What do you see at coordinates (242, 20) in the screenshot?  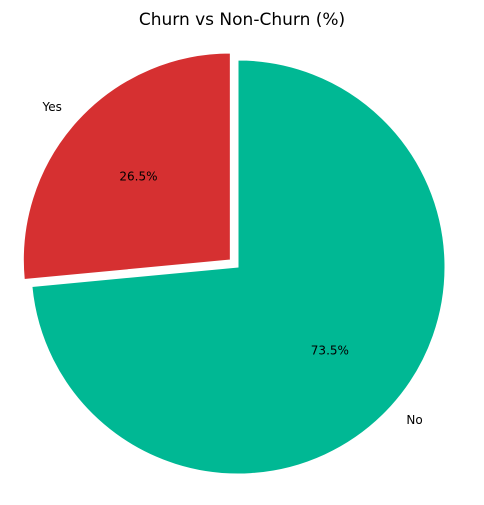 I see `chart-title: Churn vs Non-Churn (%)` at bounding box center [242, 20].